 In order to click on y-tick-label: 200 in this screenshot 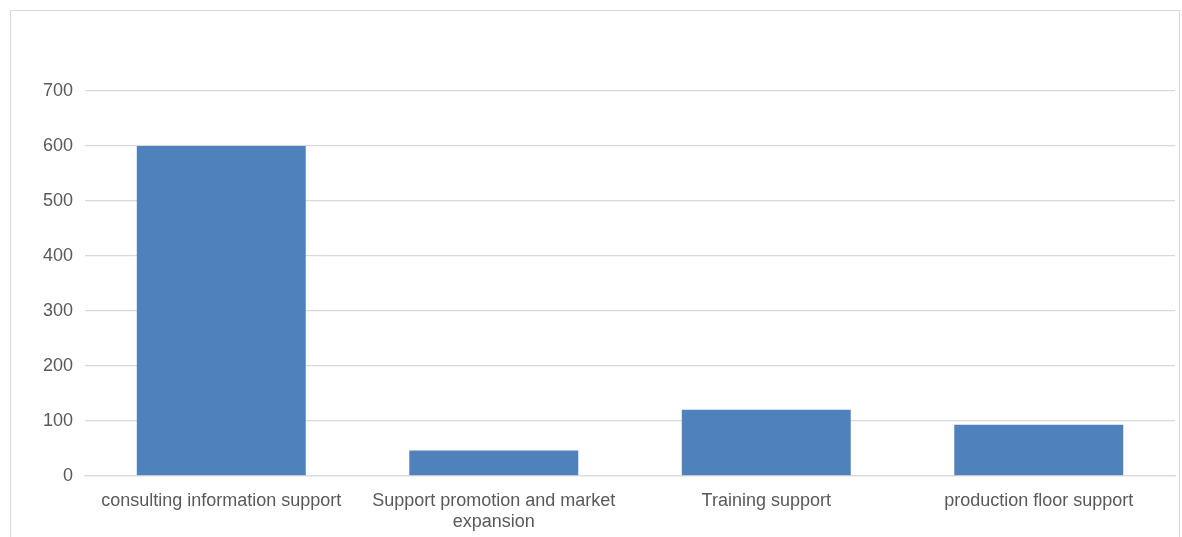, I will do `click(58, 364)`.